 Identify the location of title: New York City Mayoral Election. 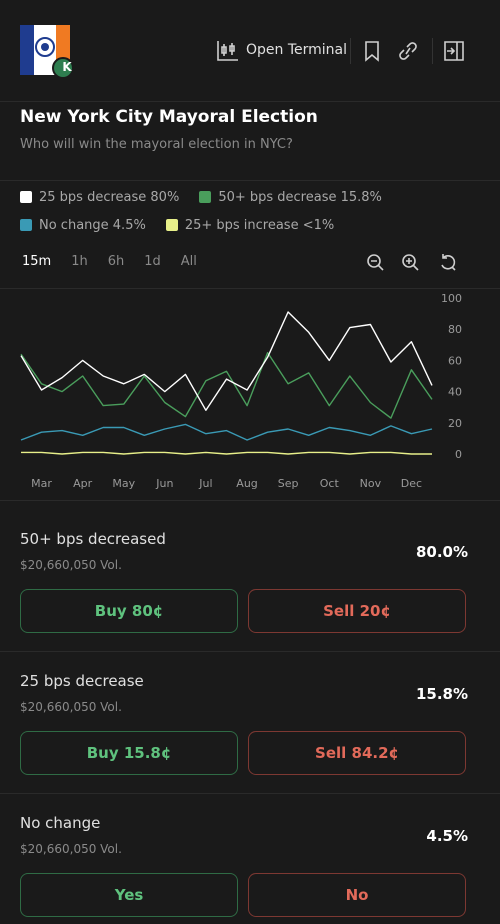
(169, 117).